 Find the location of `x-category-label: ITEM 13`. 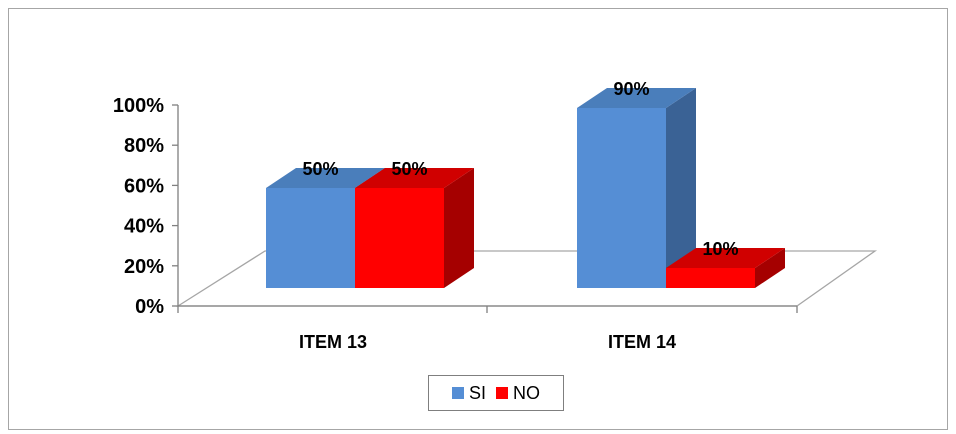

x-category-label: ITEM 13 is located at coordinates (333, 342).